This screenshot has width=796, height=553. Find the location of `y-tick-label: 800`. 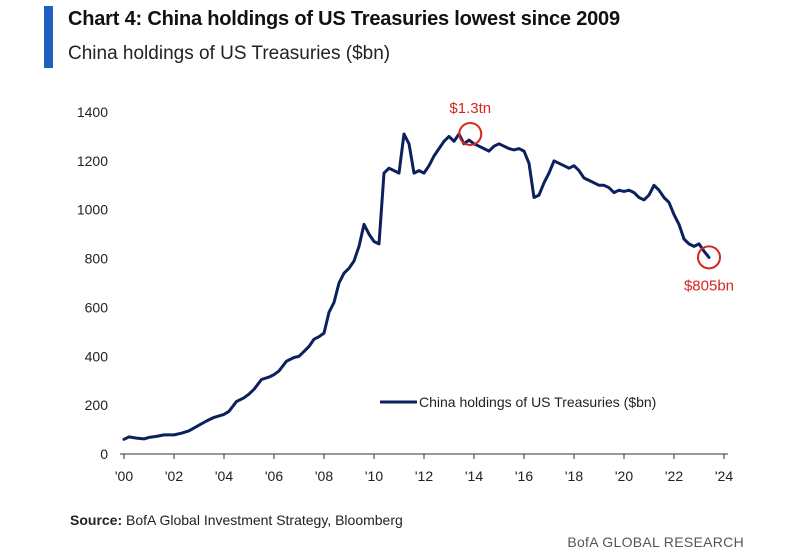

y-tick-label: 800 is located at coordinates (97, 259).